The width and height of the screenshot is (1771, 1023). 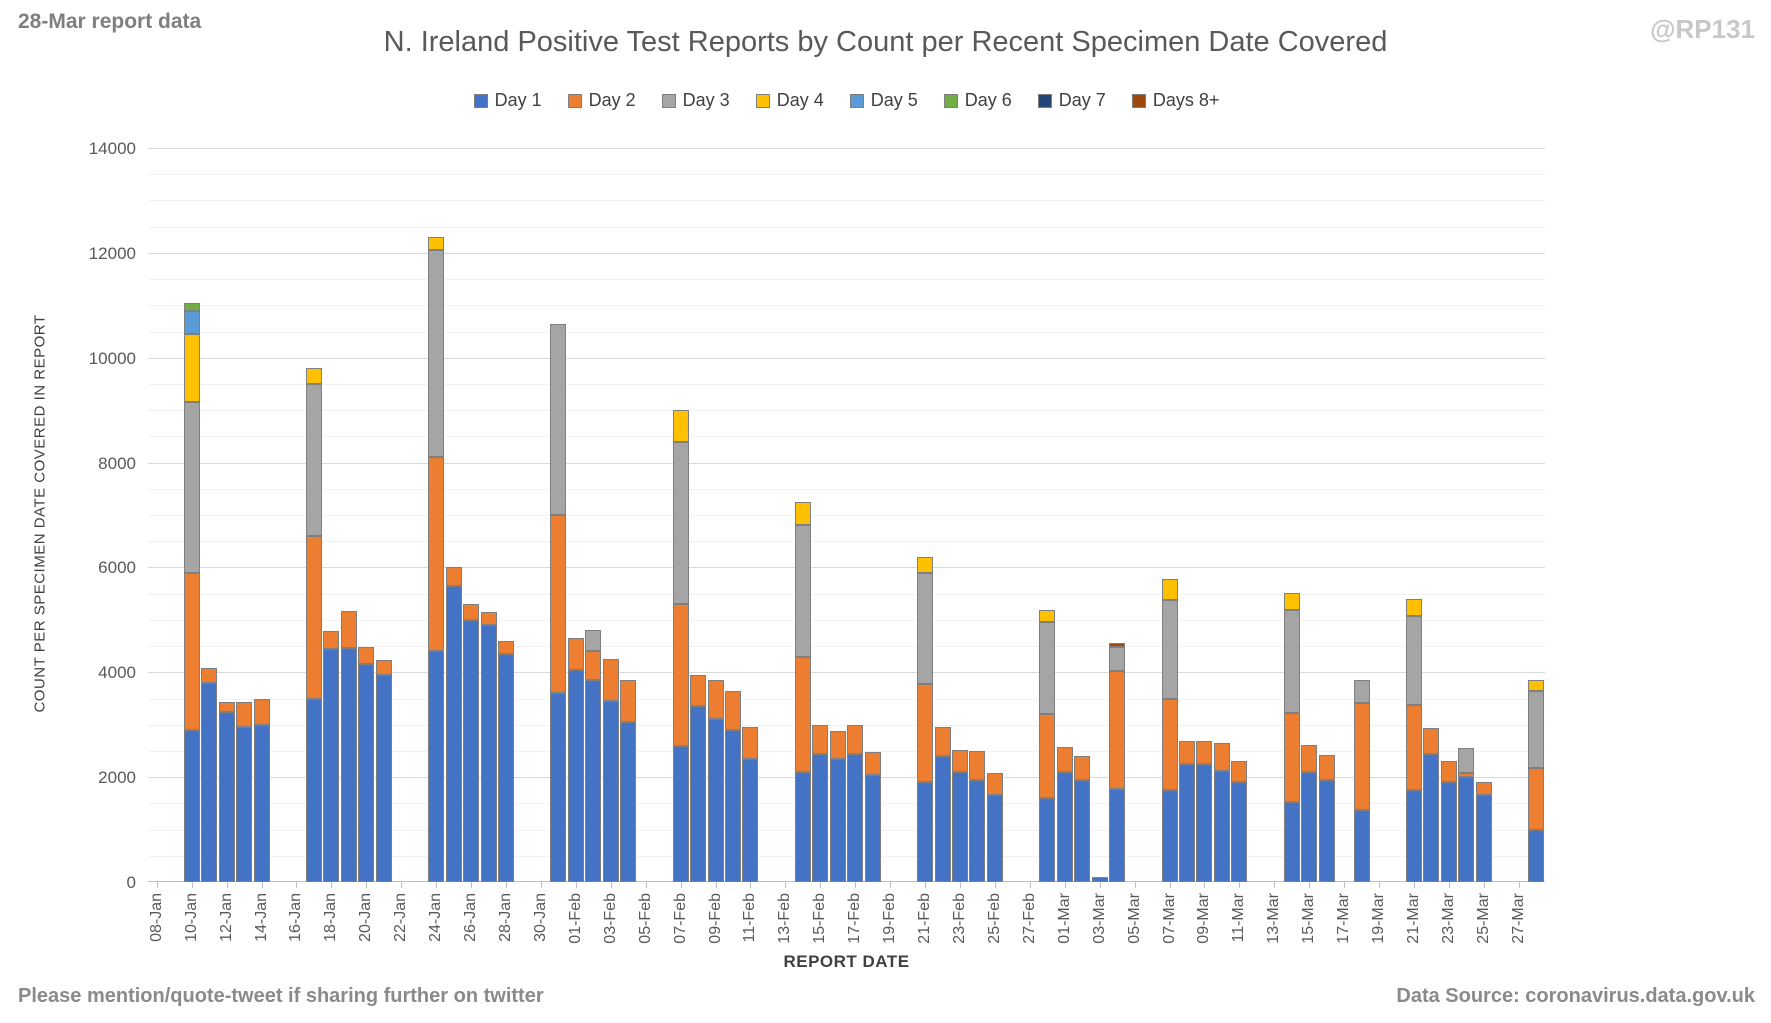 What do you see at coordinates (505, 917) in the screenshot?
I see `x-tick-label: 28-Jan` at bounding box center [505, 917].